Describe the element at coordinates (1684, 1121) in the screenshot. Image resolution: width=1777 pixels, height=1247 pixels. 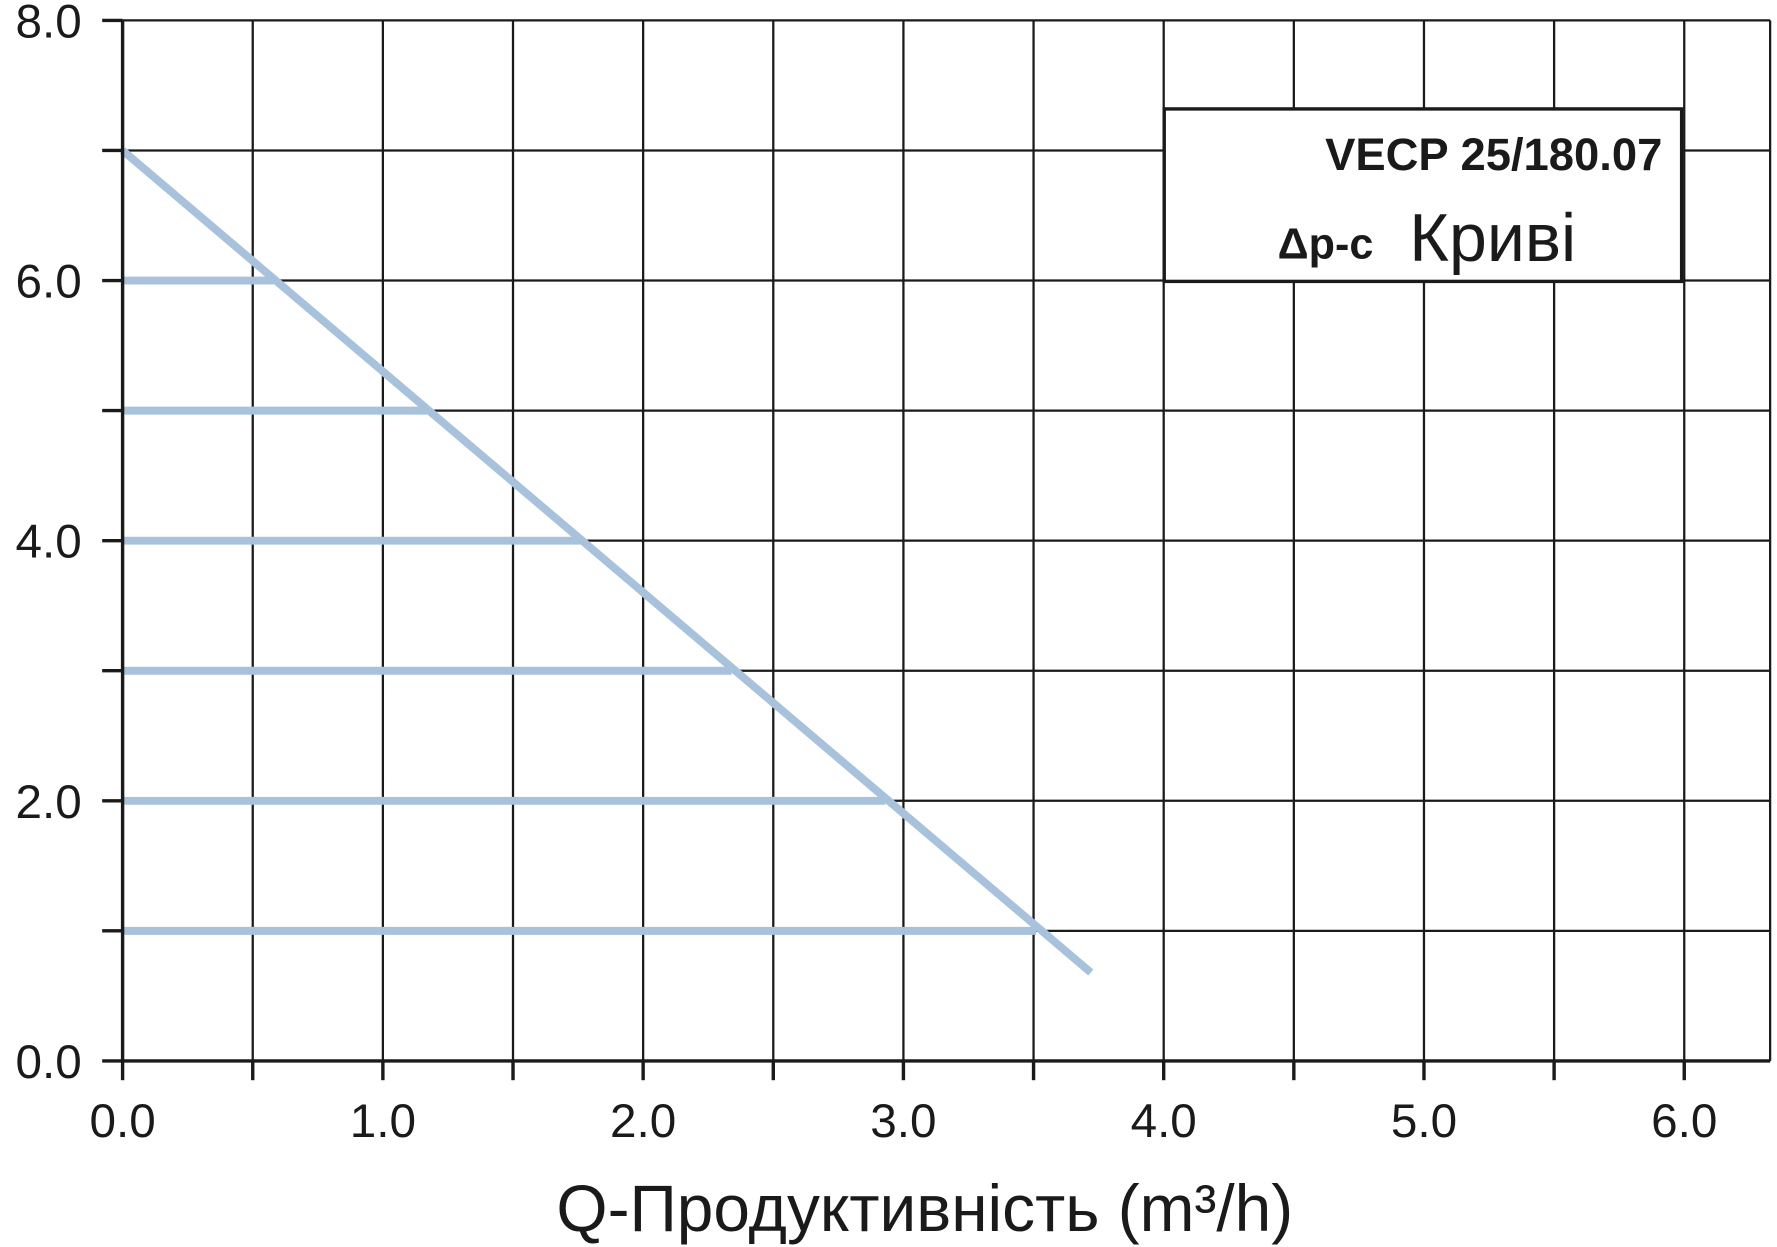
I see `x-tick-label: 6.0` at that location.